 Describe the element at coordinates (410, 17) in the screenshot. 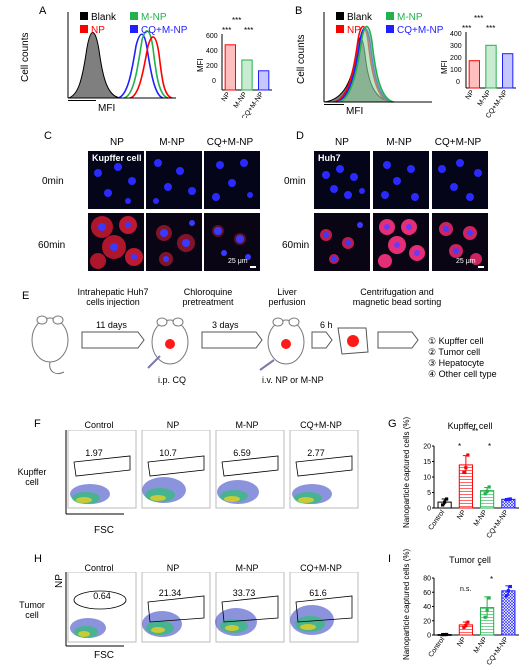

I see `legend-b-mnp-label: M-NP` at that location.